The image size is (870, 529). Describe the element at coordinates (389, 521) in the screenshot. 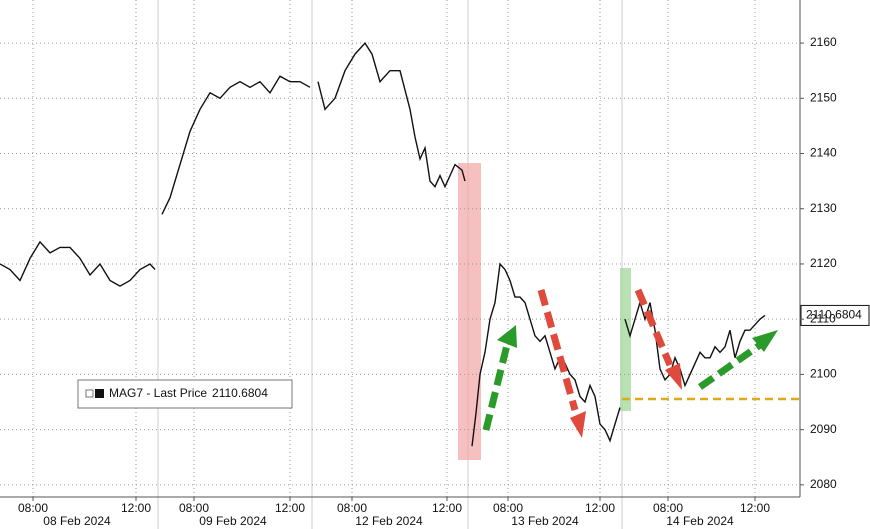

I see `x-date-label: 12 Feb 2024` at that location.